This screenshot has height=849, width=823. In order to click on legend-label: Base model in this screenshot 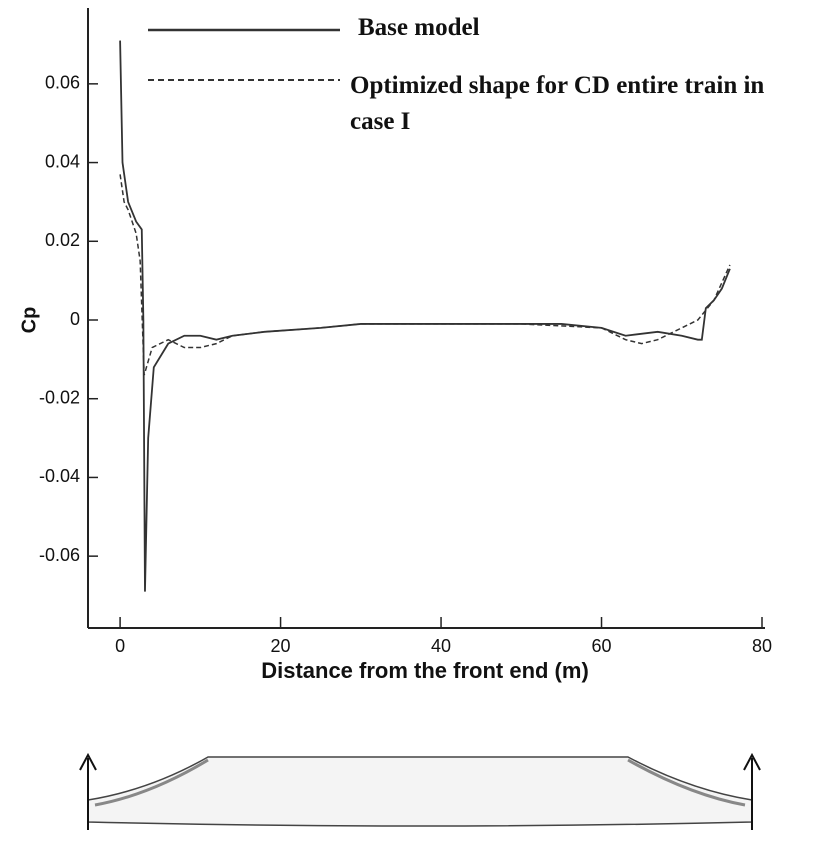, I will do `click(419, 27)`.